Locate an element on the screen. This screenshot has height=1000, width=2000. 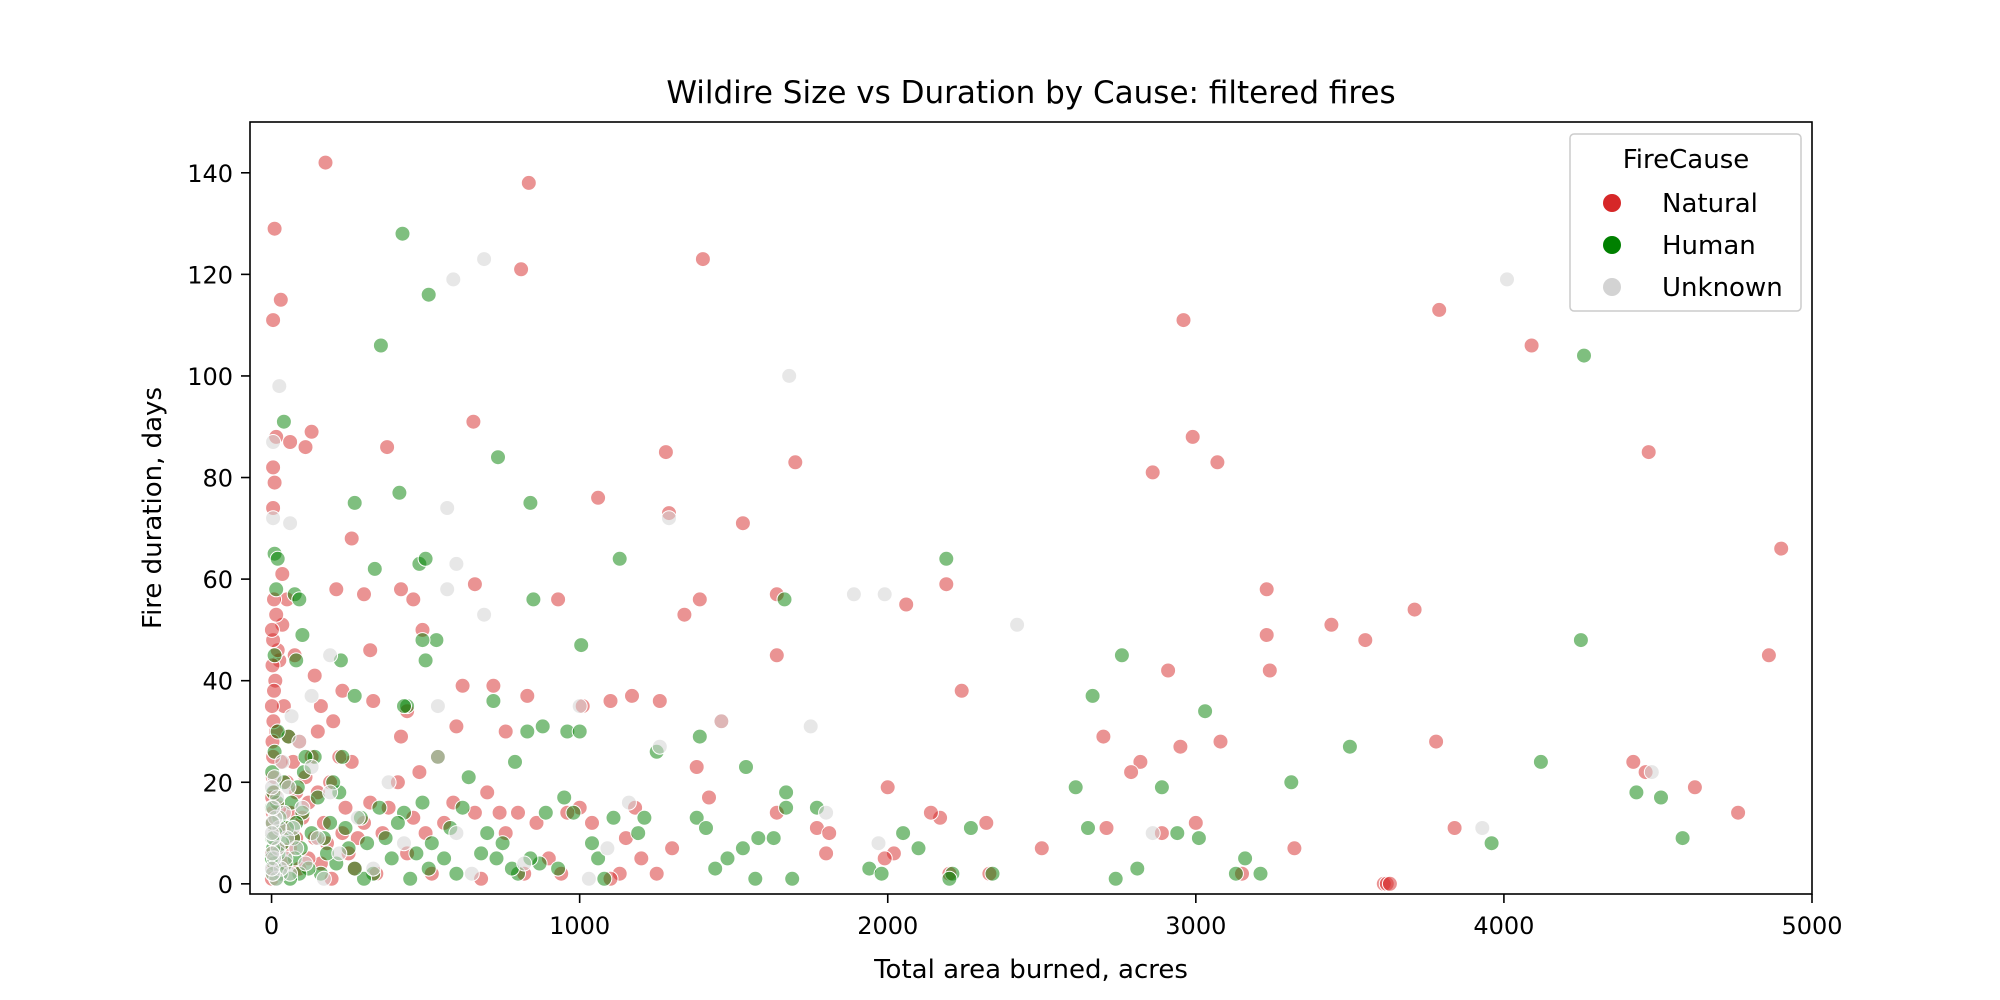
legend-label-human: Human is located at coordinates (1709, 246).